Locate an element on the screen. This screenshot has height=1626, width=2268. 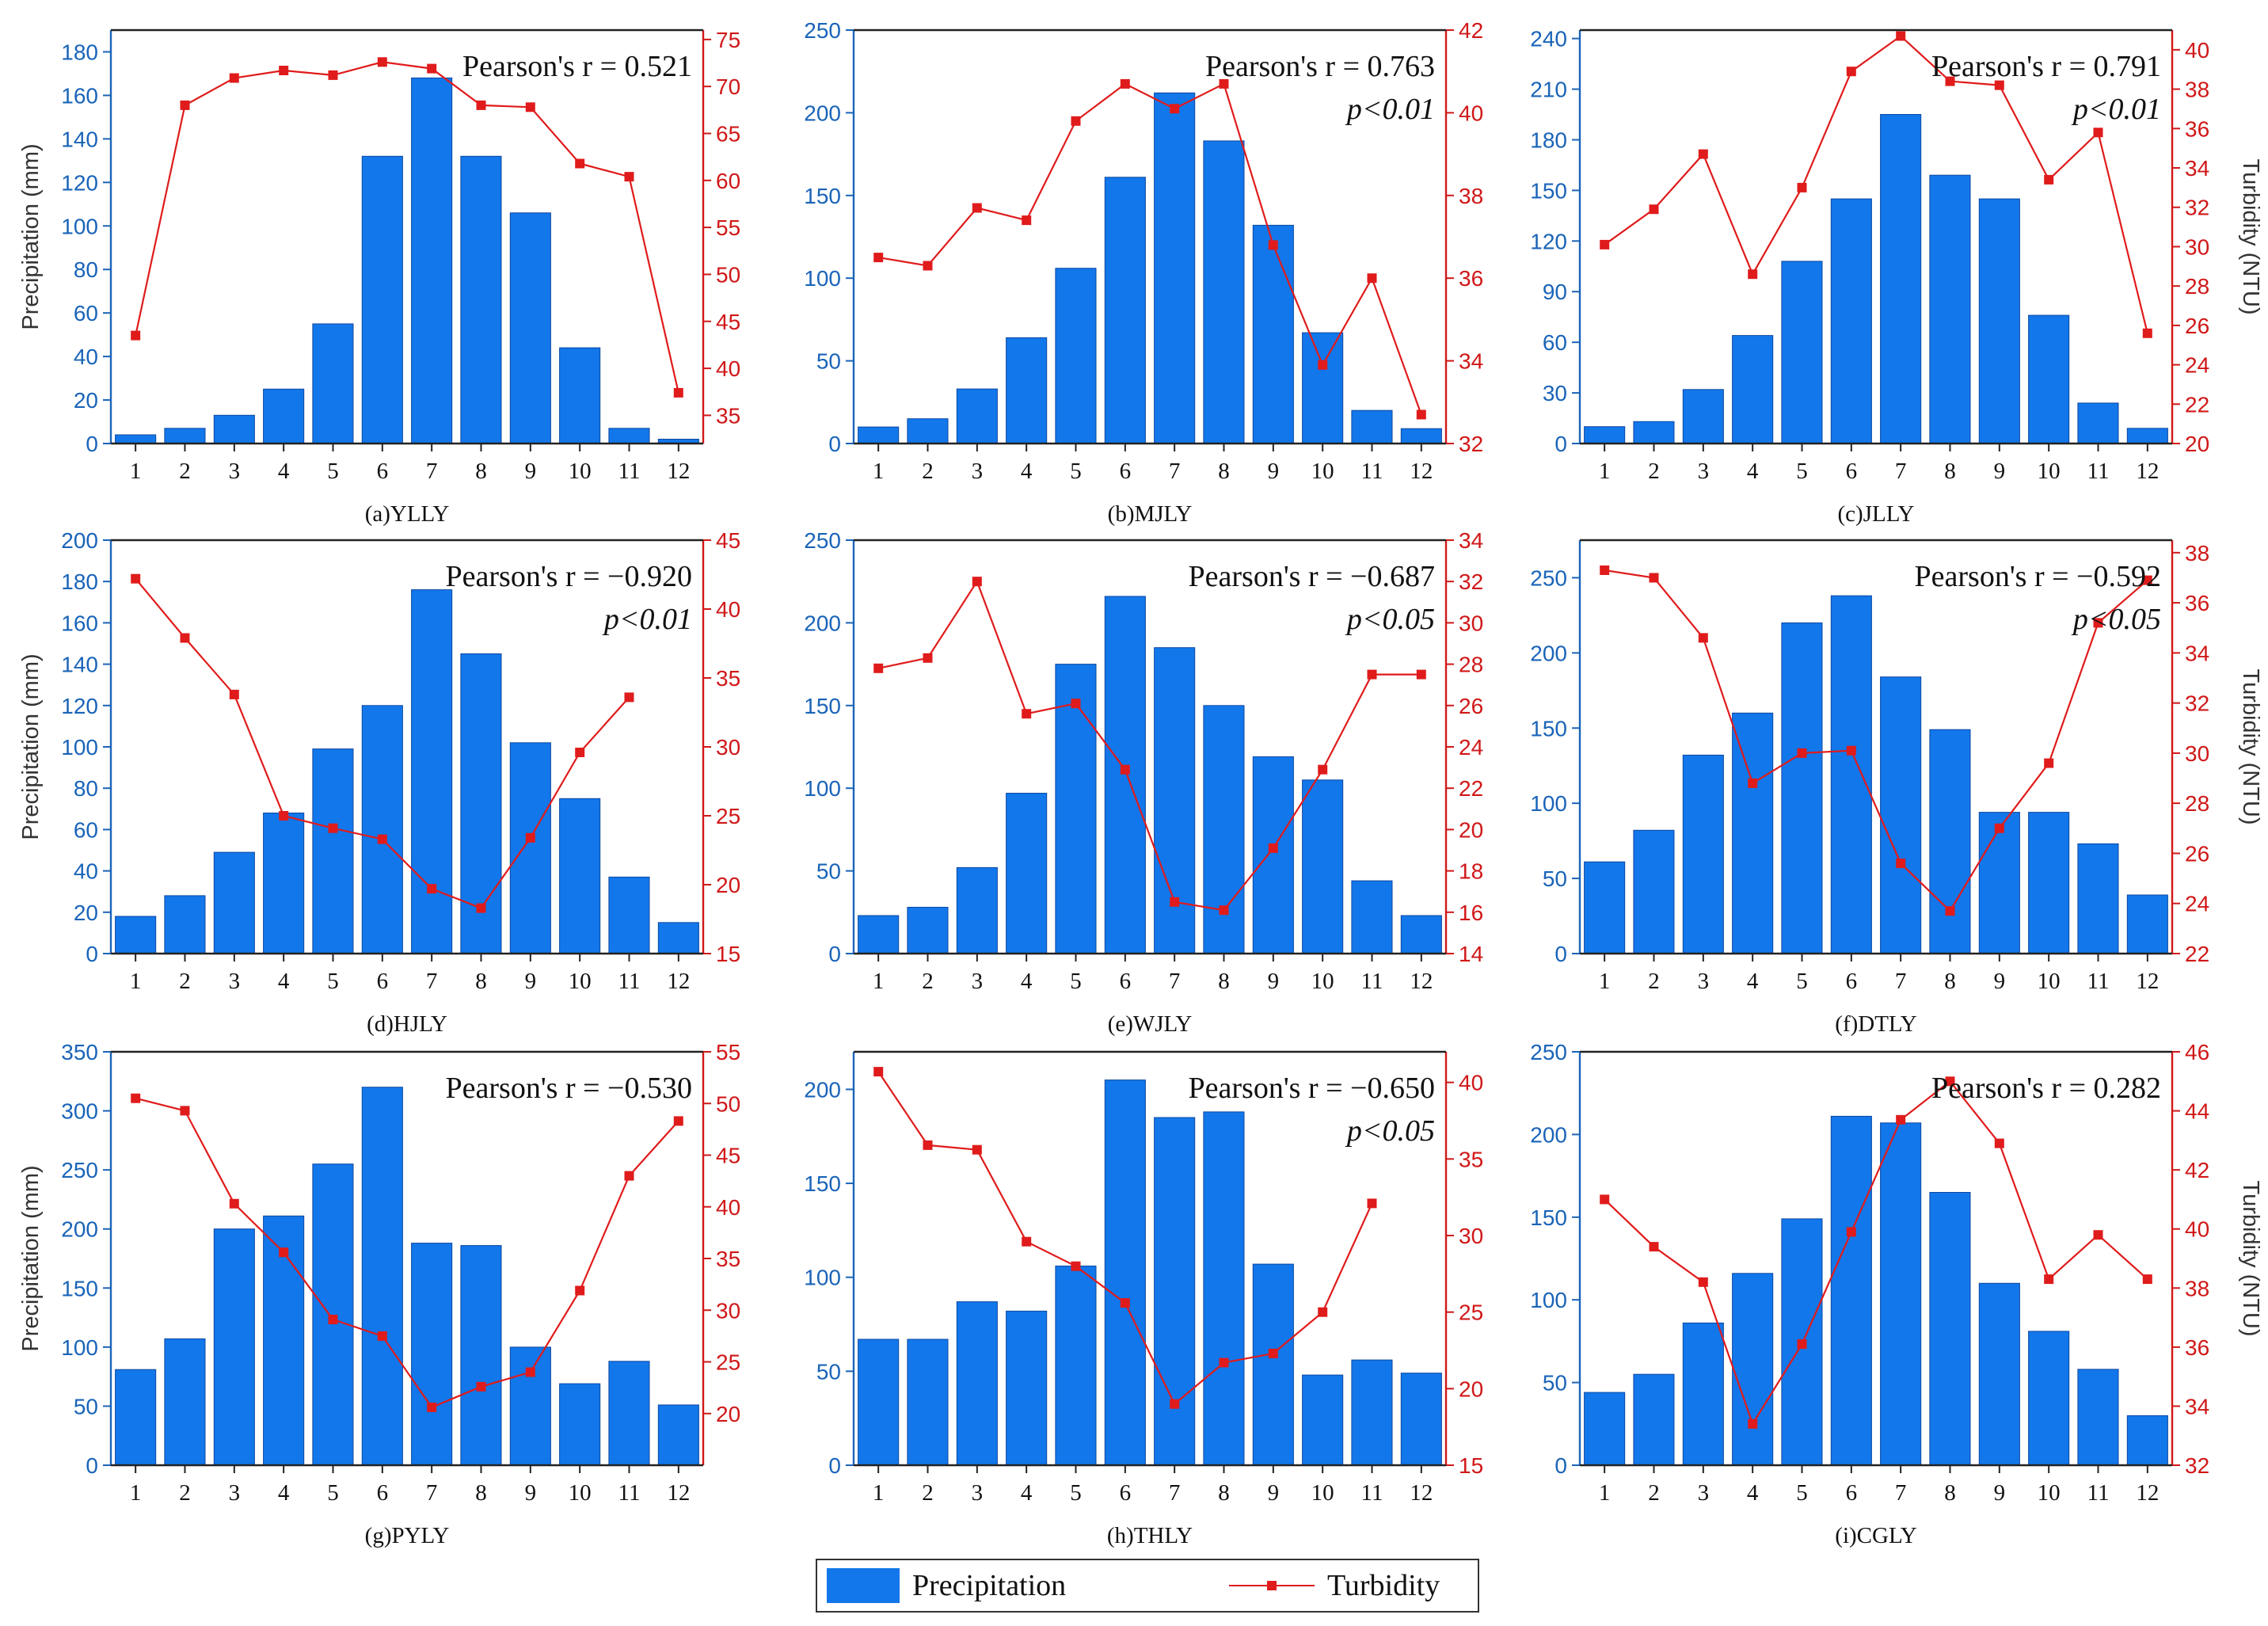
panel-cjlly-pvalue-annotation: p<0.01 is located at coordinates (2116, 110).